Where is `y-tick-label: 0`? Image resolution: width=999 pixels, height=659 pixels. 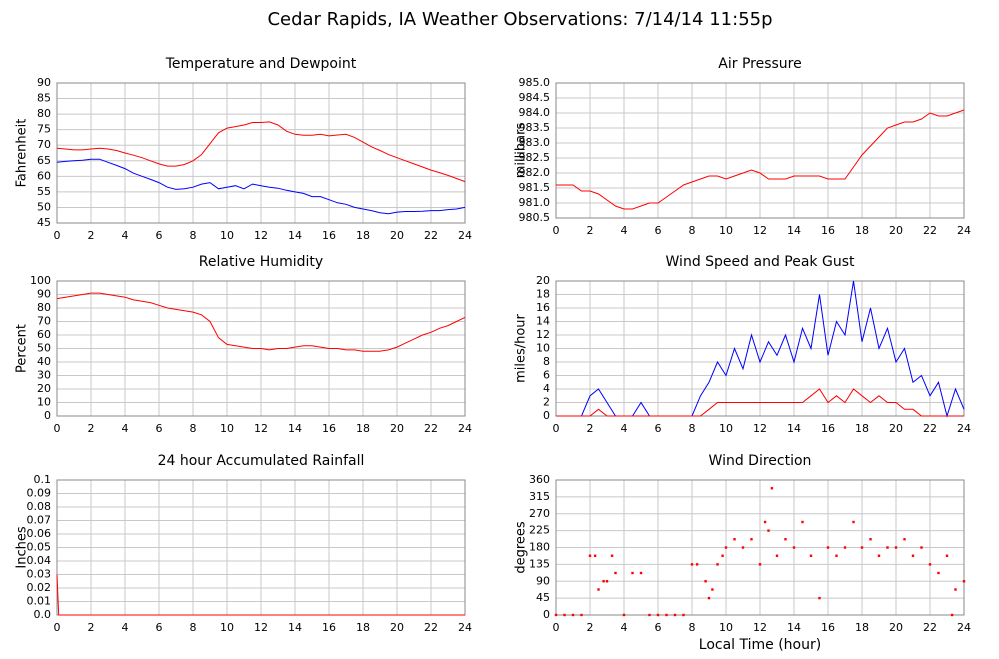 y-tick-label: 0 is located at coordinates (546, 614).